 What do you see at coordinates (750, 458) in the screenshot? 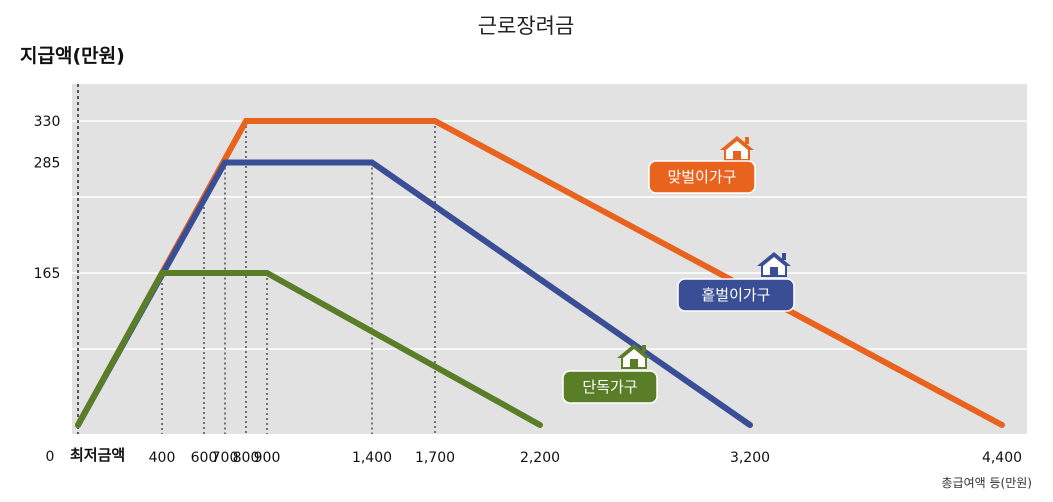
I see `x-tick-label: 3,200` at bounding box center [750, 458].